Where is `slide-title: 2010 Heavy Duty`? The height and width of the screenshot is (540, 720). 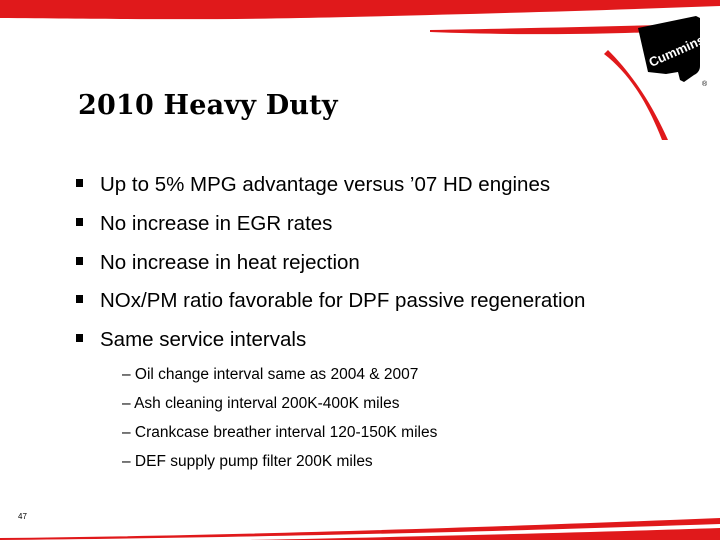
slide-title: 2010 Heavy Duty is located at coordinates (208, 105).